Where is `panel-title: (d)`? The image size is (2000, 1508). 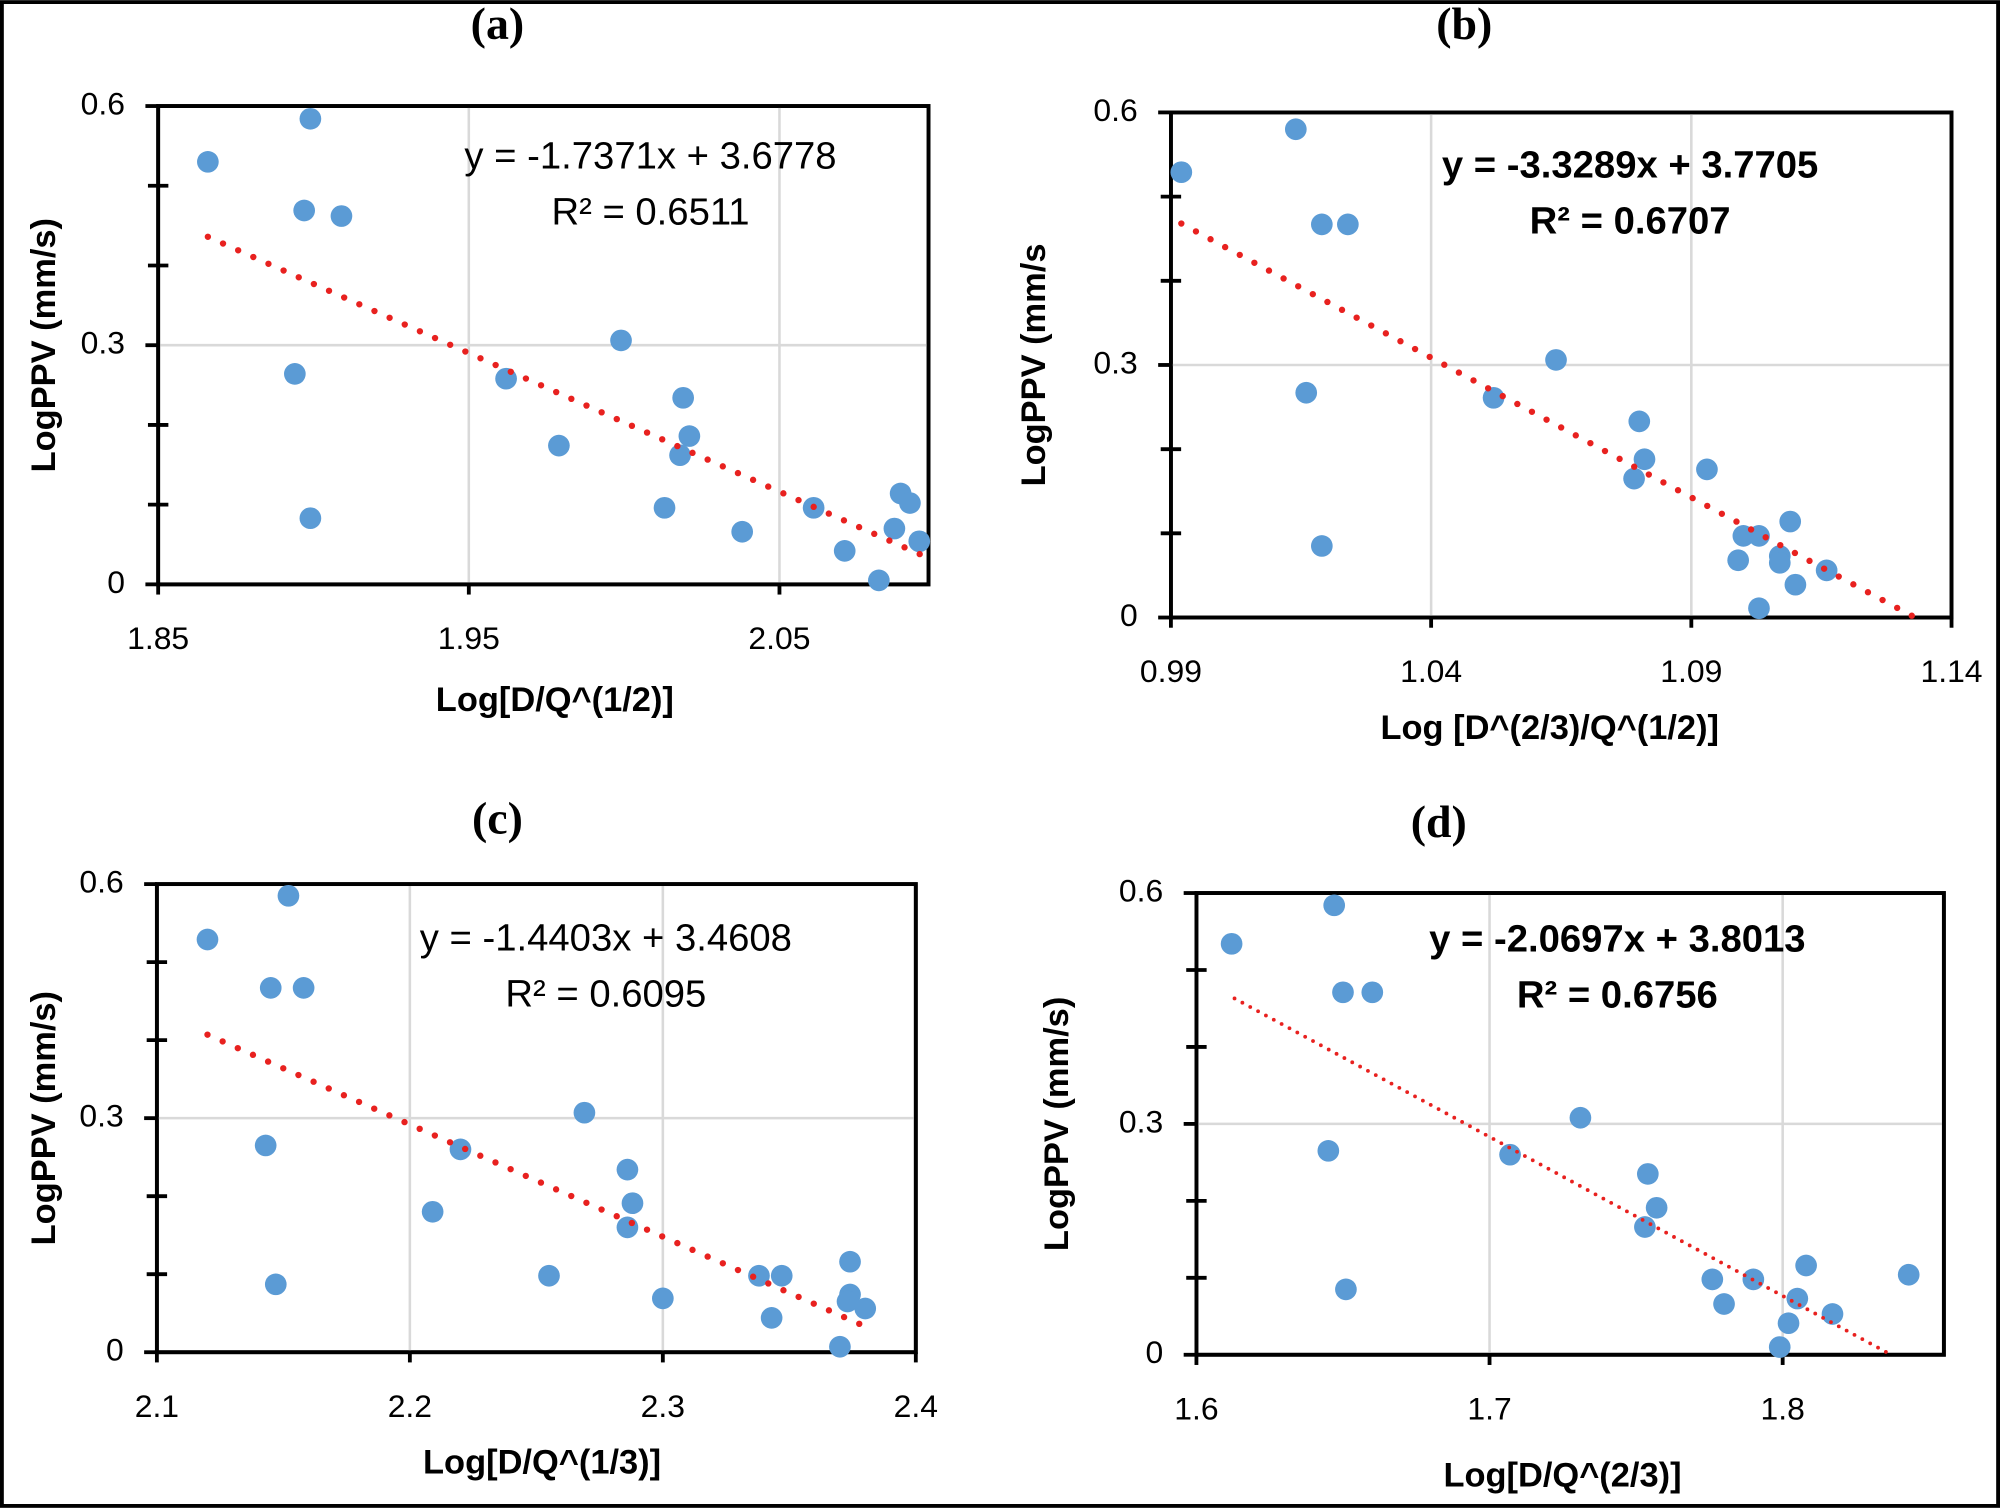
panel-title: (d) is located at coordinates (1439, 821).